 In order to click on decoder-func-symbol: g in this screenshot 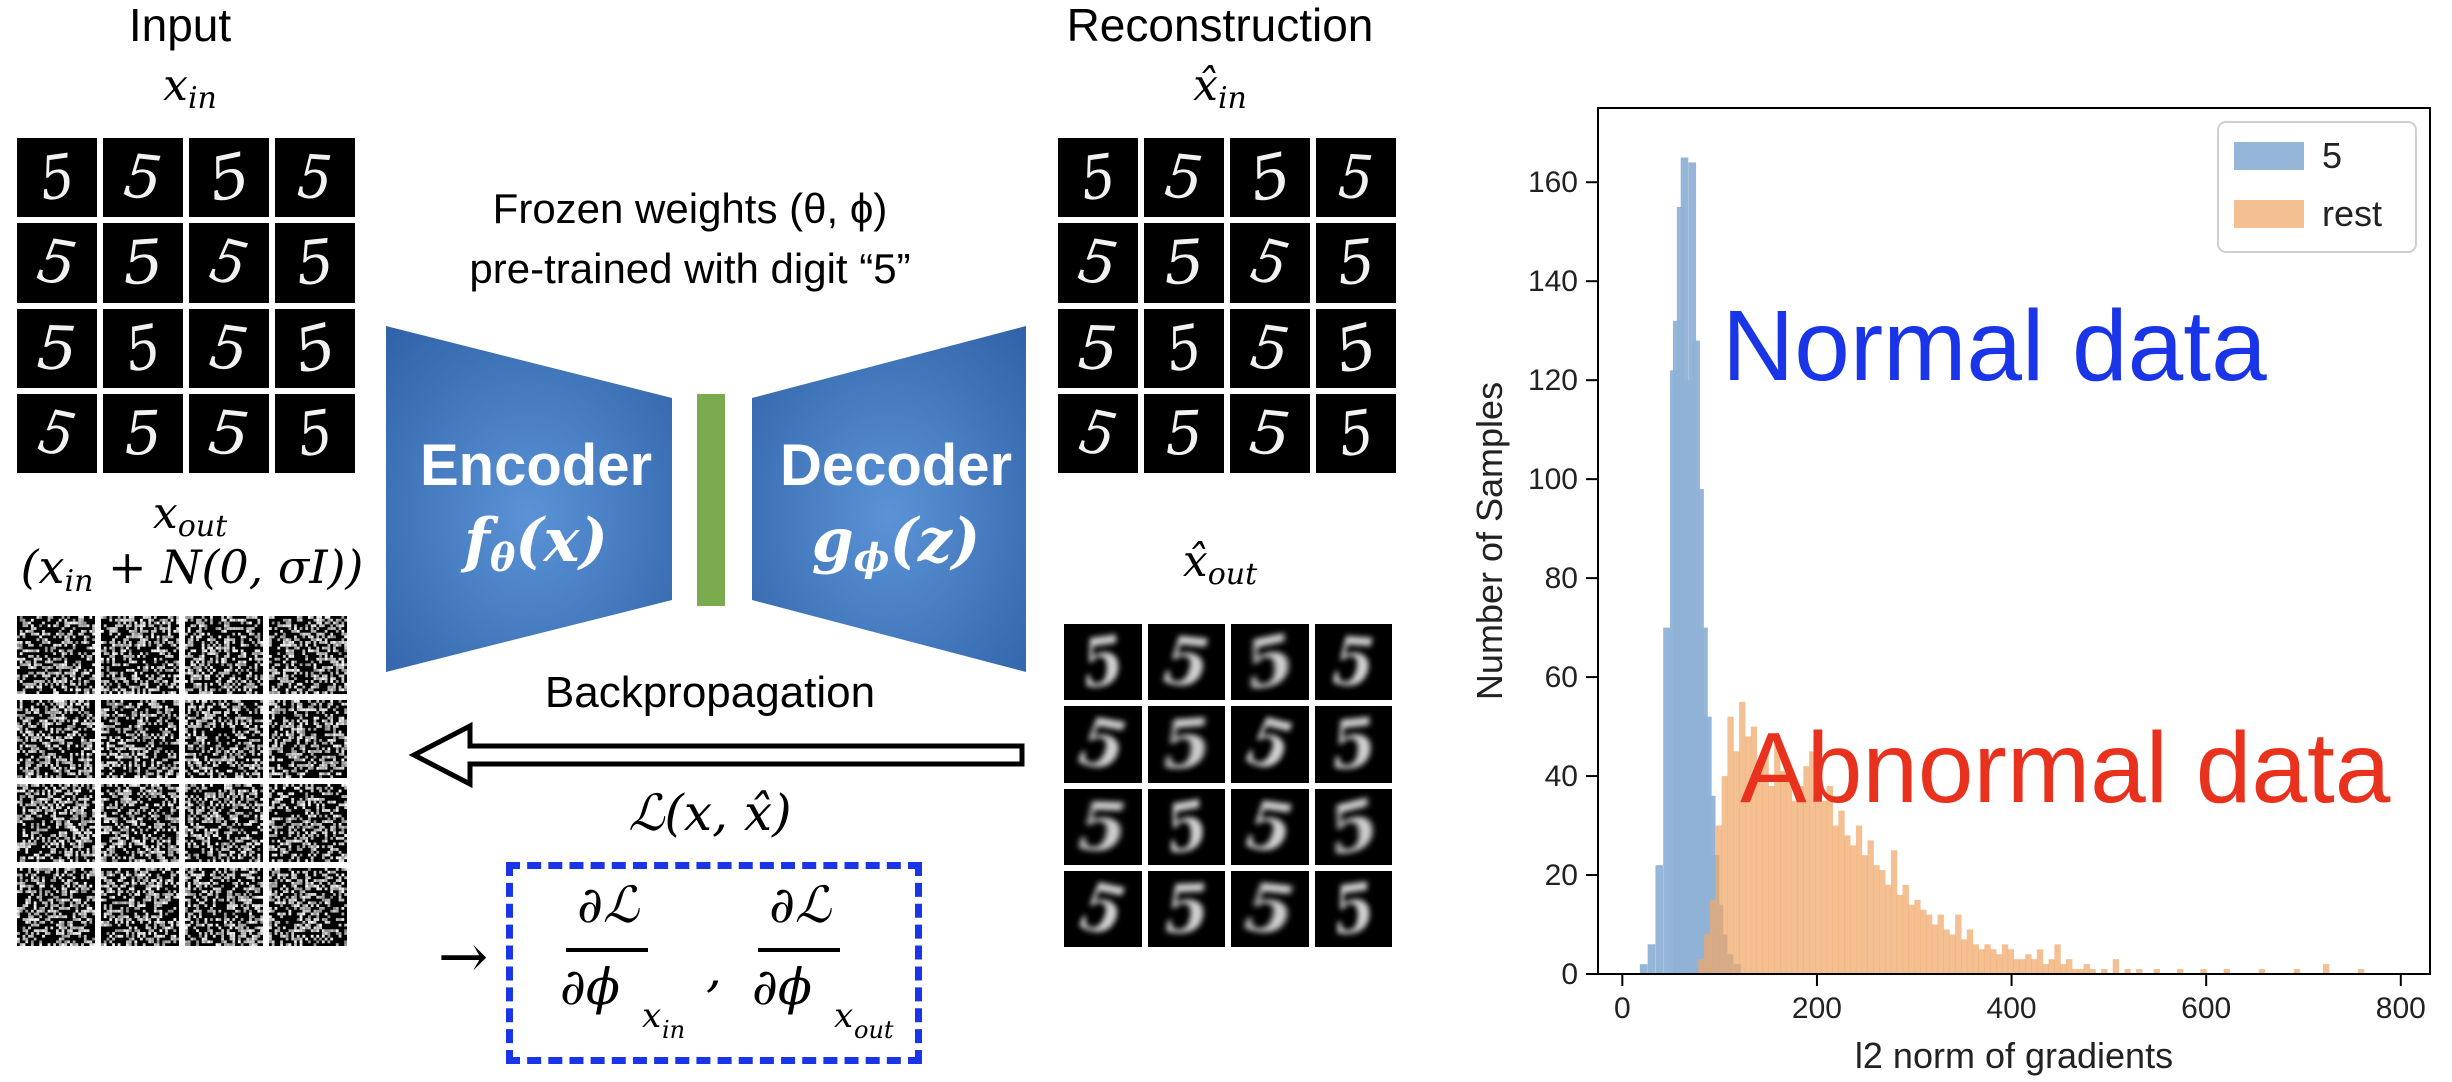, I will do `click(832, 541)`.